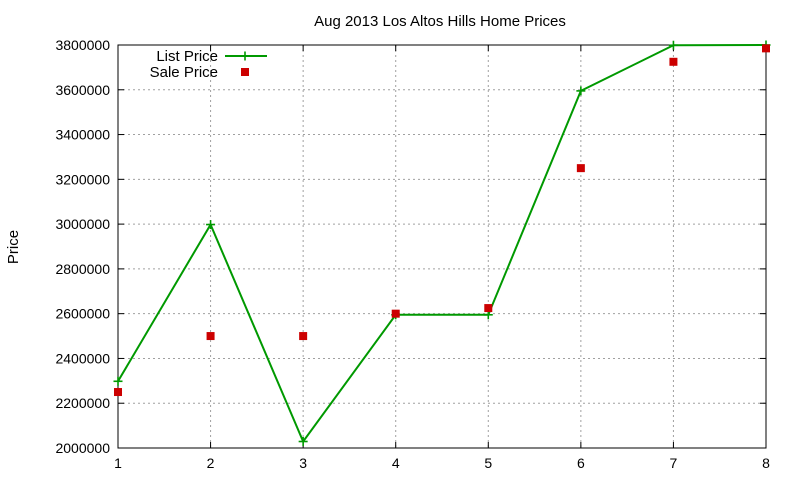 This screenshot has height=480, width=800. What do you see at coordinates (766, 463) in the screenshot?
I see `x-tick-label: 8` at bounding box center [766, 463].